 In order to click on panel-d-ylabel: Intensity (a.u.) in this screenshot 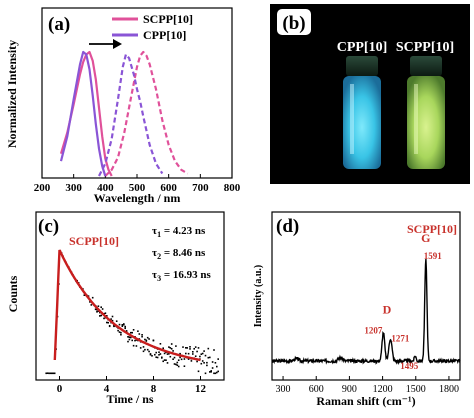, I will do `click(258, 296)`.